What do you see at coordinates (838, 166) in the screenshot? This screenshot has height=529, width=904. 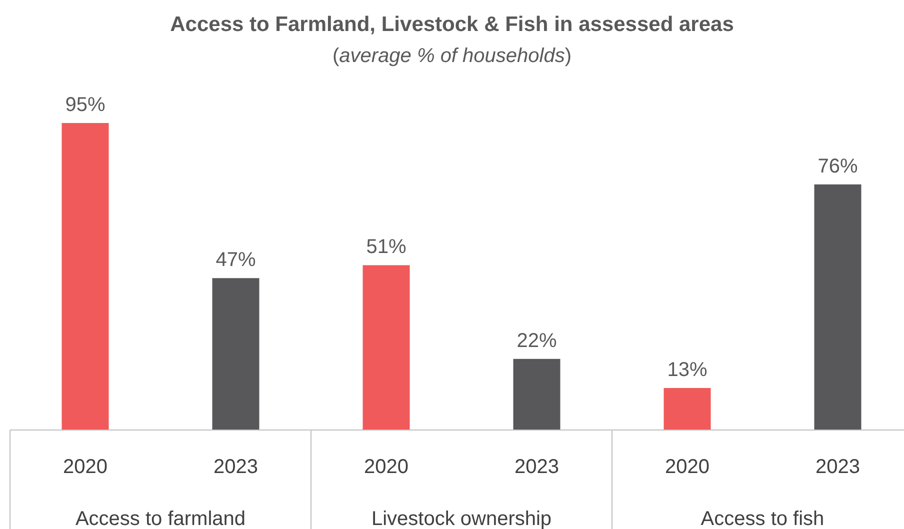 I see `data-label: 76%` at bounding box center [838, 166].